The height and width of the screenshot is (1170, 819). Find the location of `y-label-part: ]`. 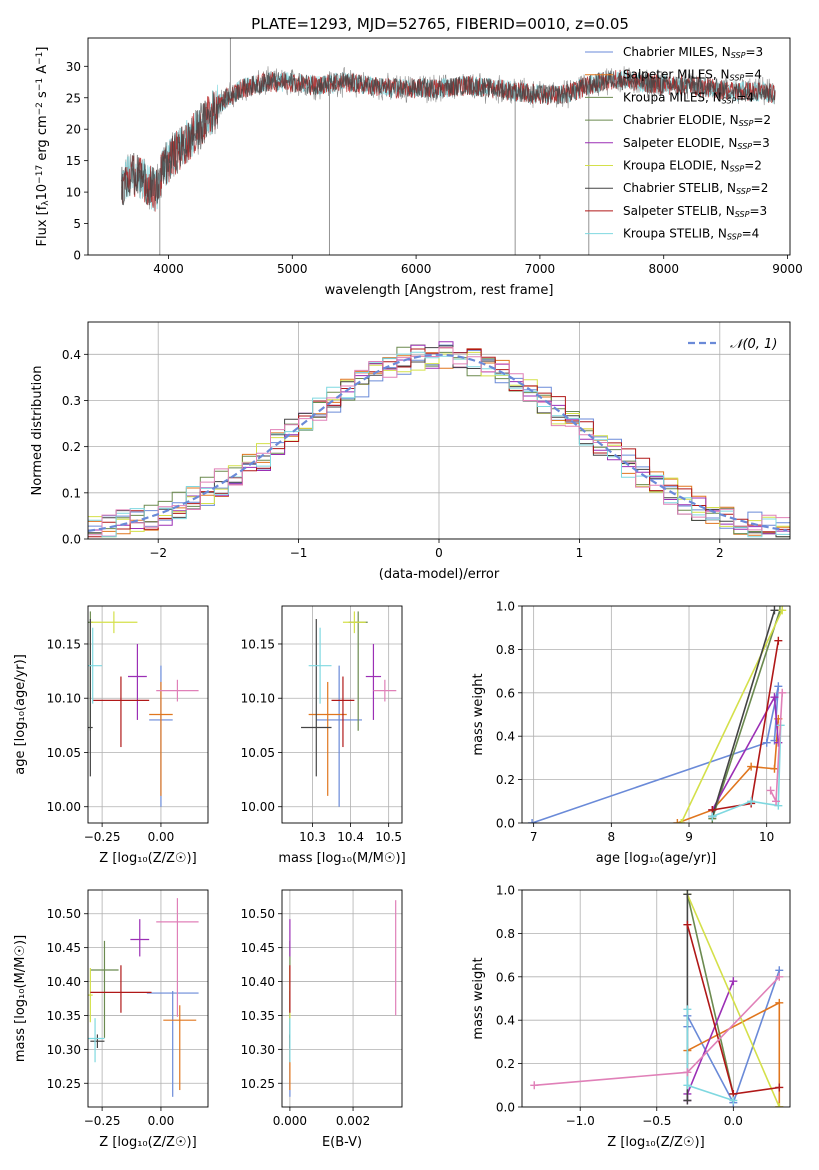

y-label-part: ] is located at coordinates (42, 49).